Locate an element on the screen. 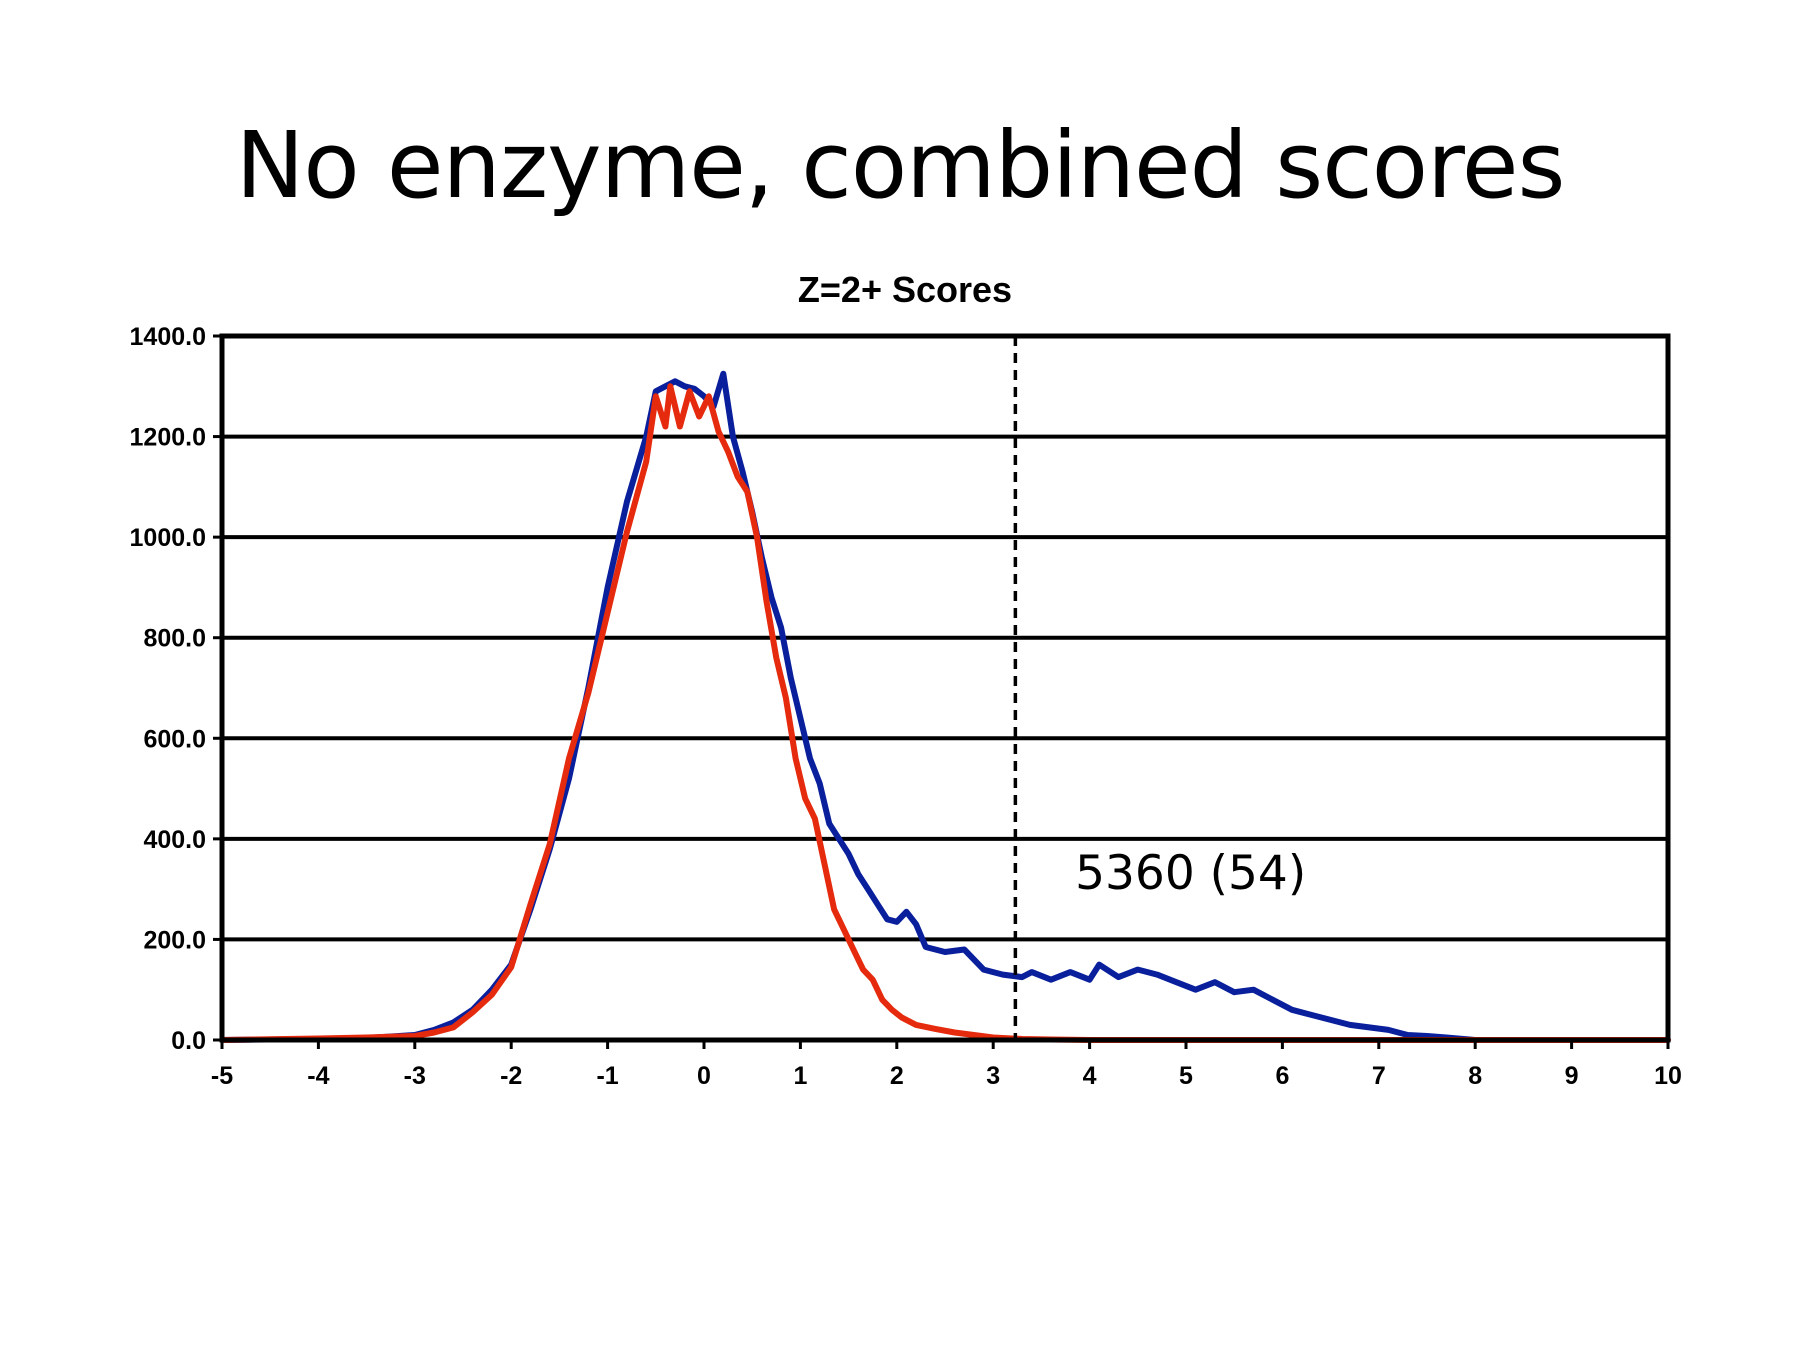 The height and width of the screenshot is (1350, 1800). x-tick-label: 1 is located at coordinates (800, 1076).